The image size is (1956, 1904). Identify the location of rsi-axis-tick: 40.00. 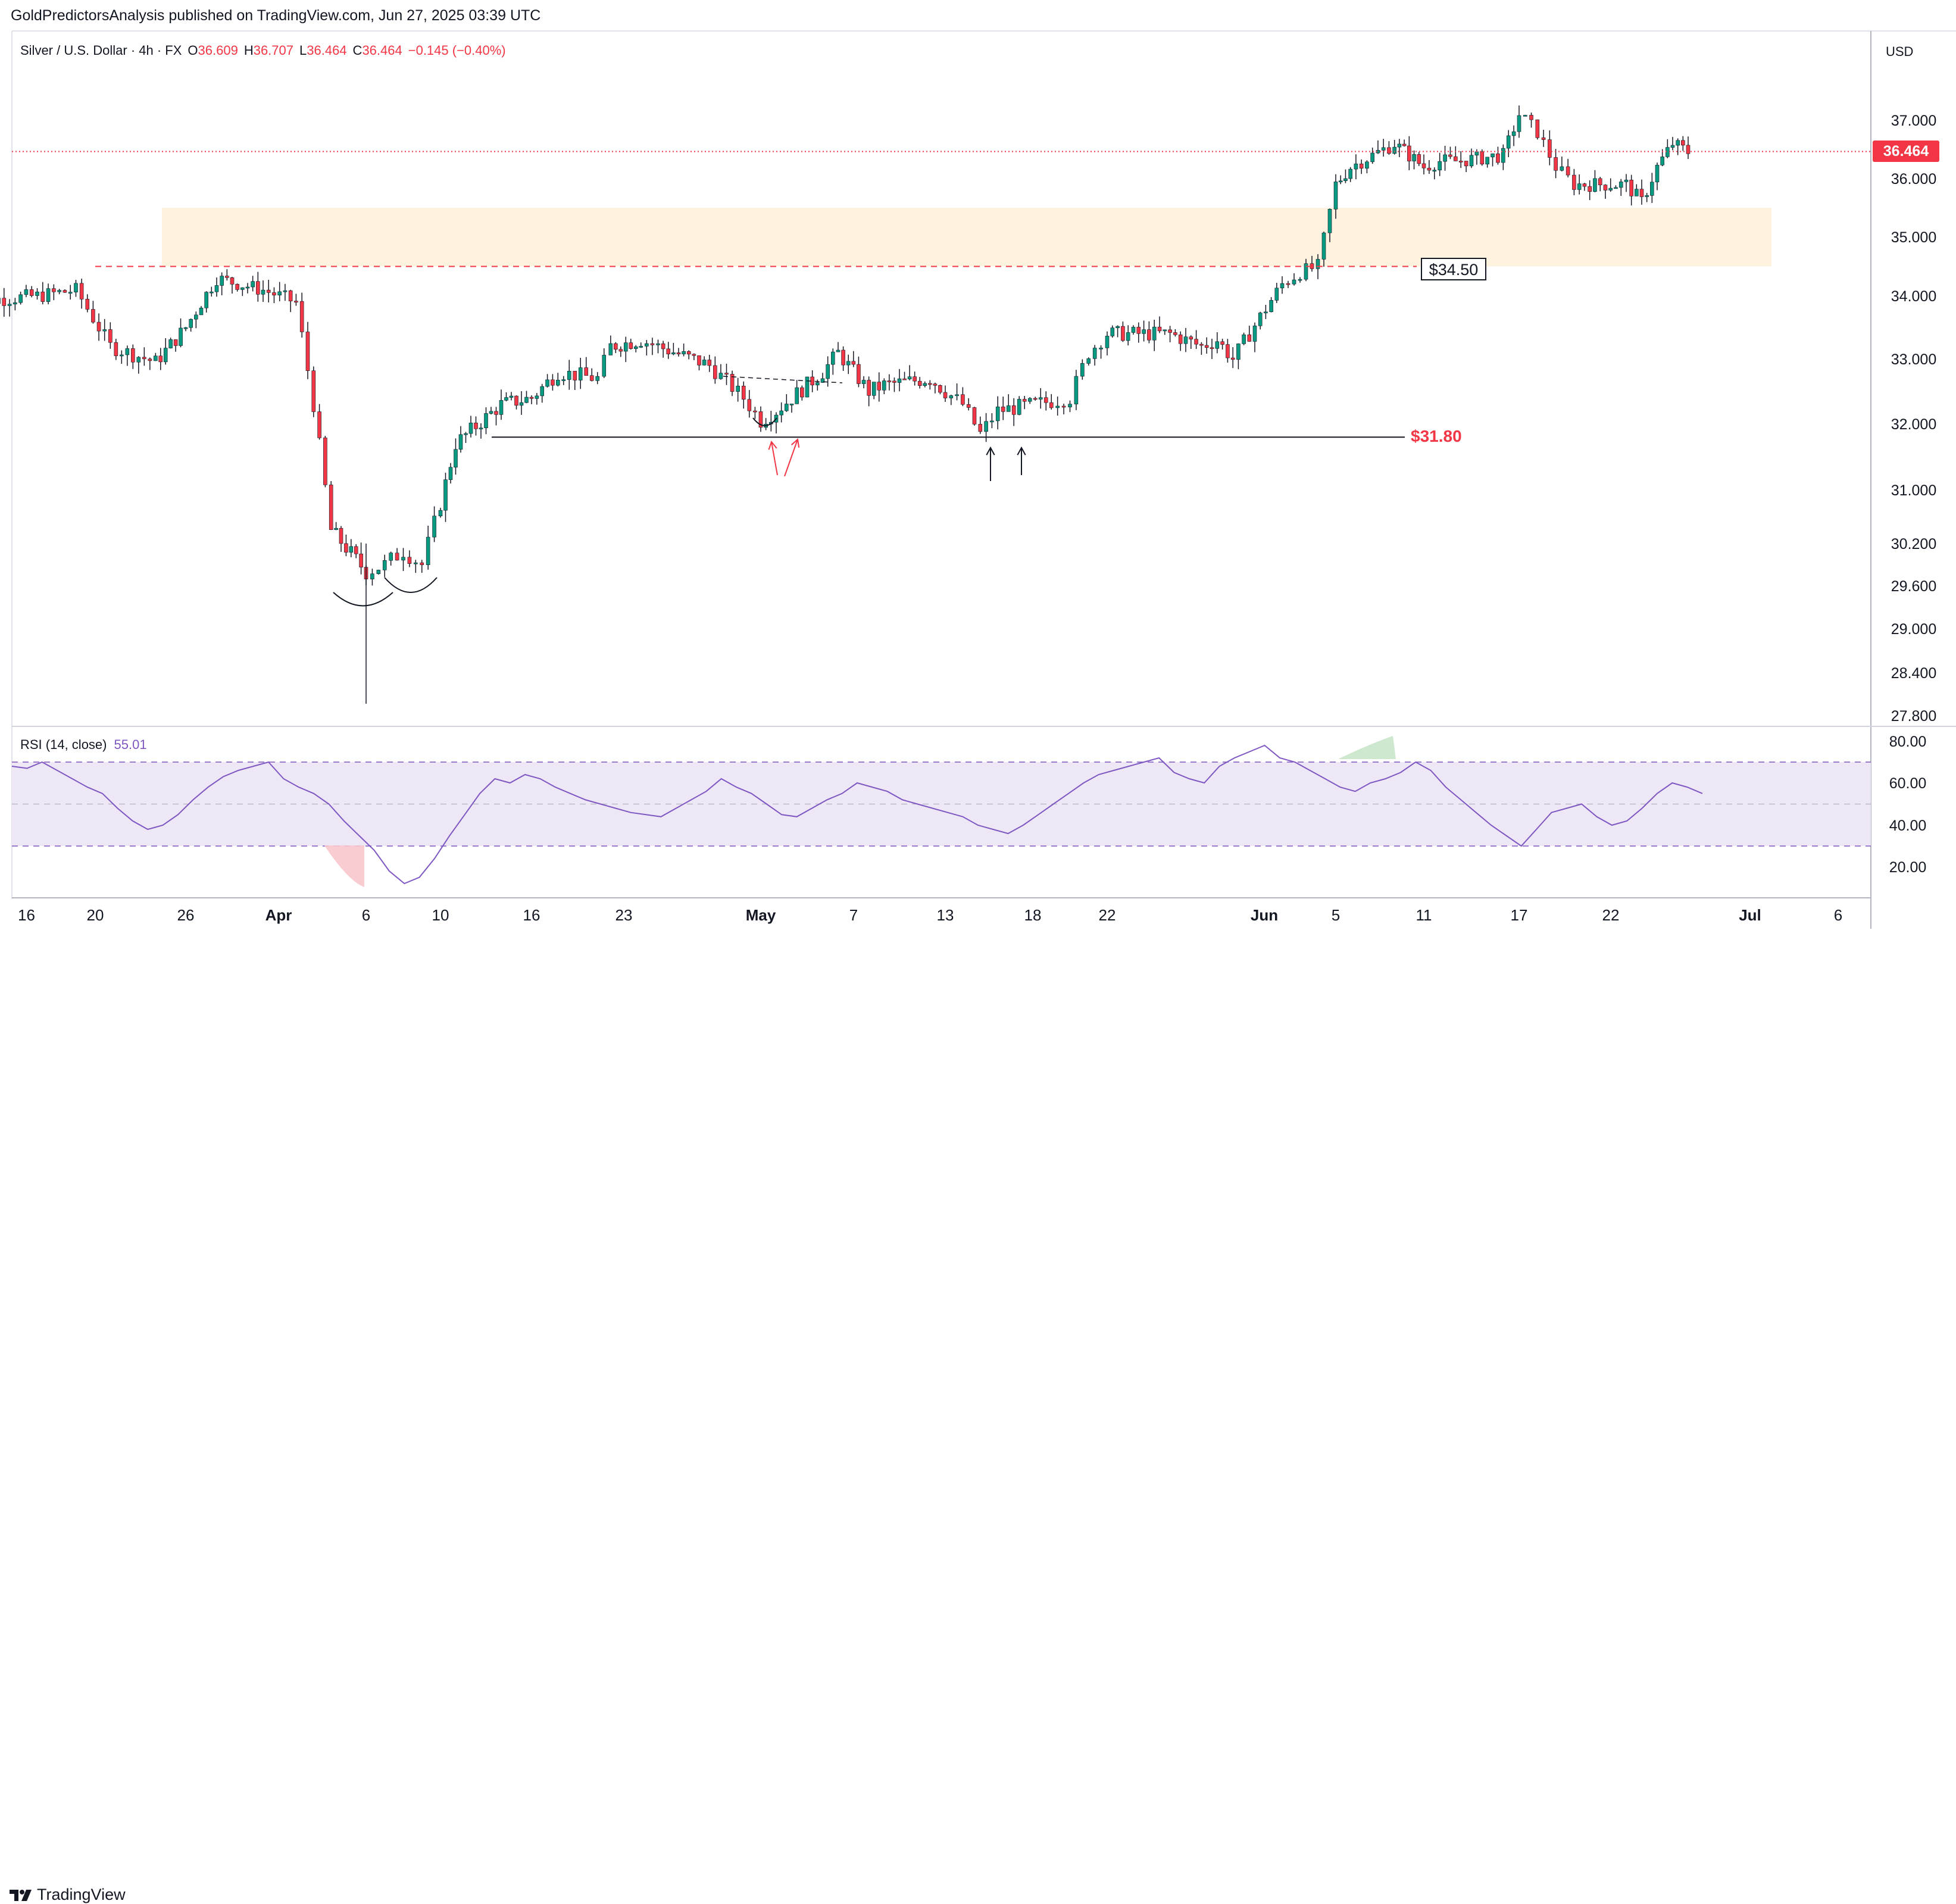
(1908, 825).